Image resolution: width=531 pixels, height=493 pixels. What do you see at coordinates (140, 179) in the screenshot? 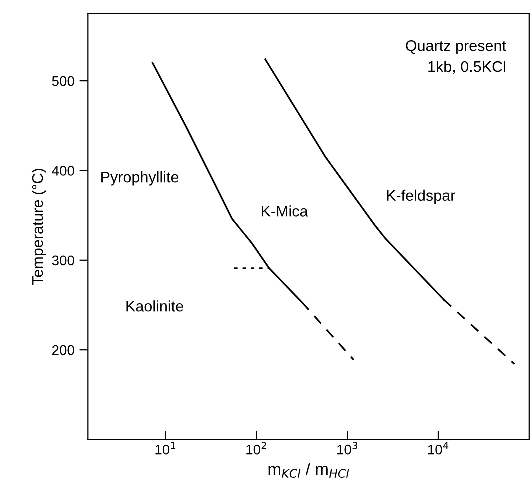
I see `annotation: Pyrophyllite` at bounding box center [140, 179].